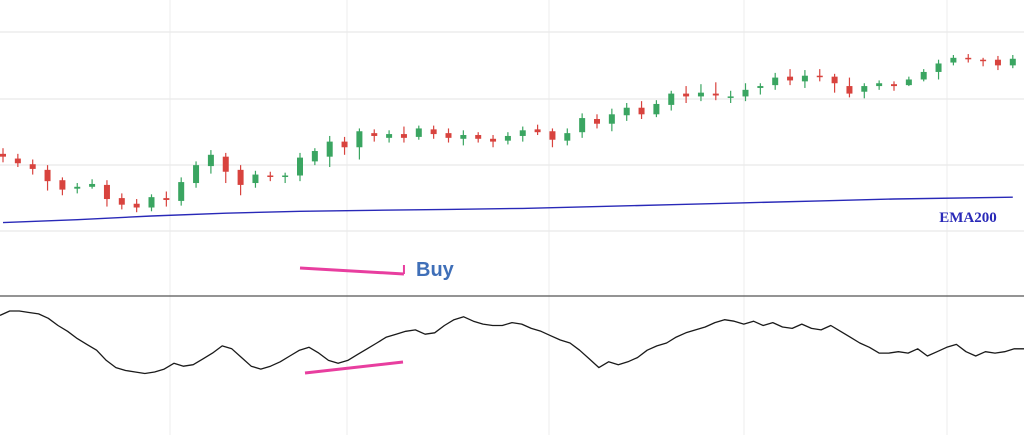 This screenshot has width=1024, height=440. What do you see at coordinates (968, 218) in the screenshot?
I see `ema200-label: EMA200` at bounding box center [968, 218].